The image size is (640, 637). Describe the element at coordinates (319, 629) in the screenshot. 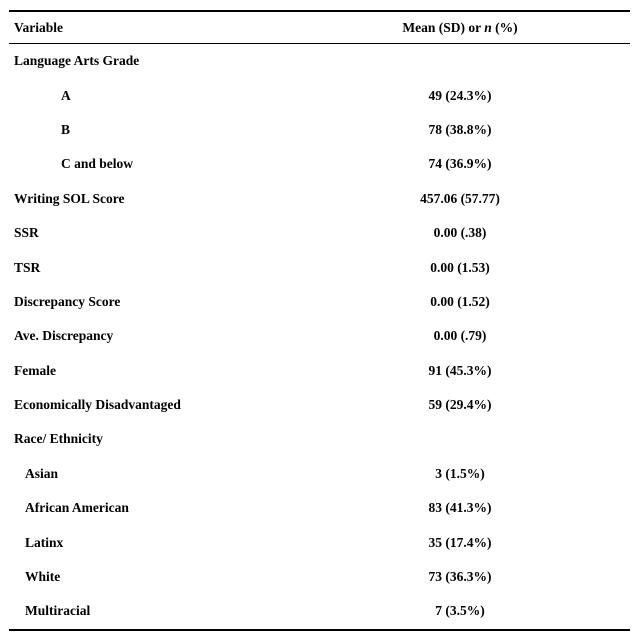

I see `table-bottom-rule` at that location.